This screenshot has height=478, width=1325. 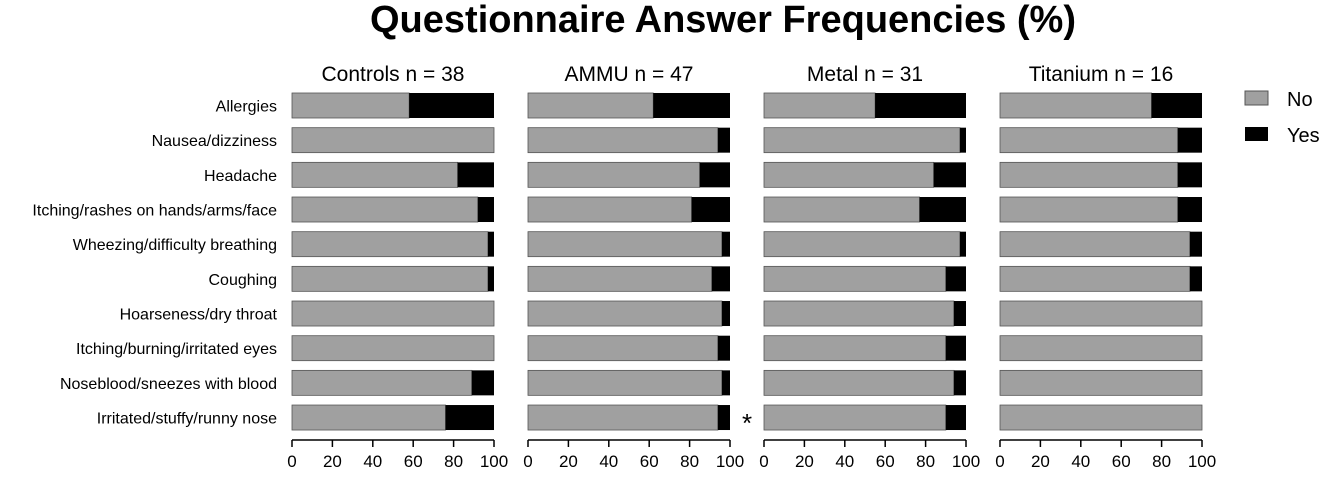 What do you see at coordinates (1300, 100) in the screenshot?
I see `legend-label-no: No` at bounding box center [1300, 100].